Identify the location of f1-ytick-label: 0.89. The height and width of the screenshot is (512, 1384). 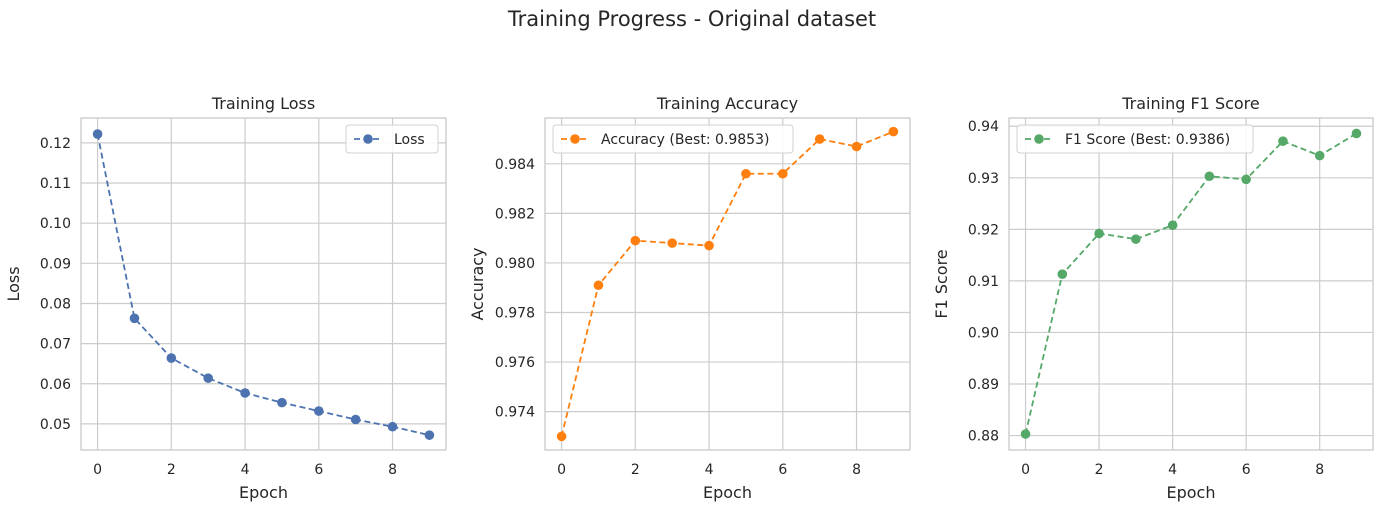
(983, 385).